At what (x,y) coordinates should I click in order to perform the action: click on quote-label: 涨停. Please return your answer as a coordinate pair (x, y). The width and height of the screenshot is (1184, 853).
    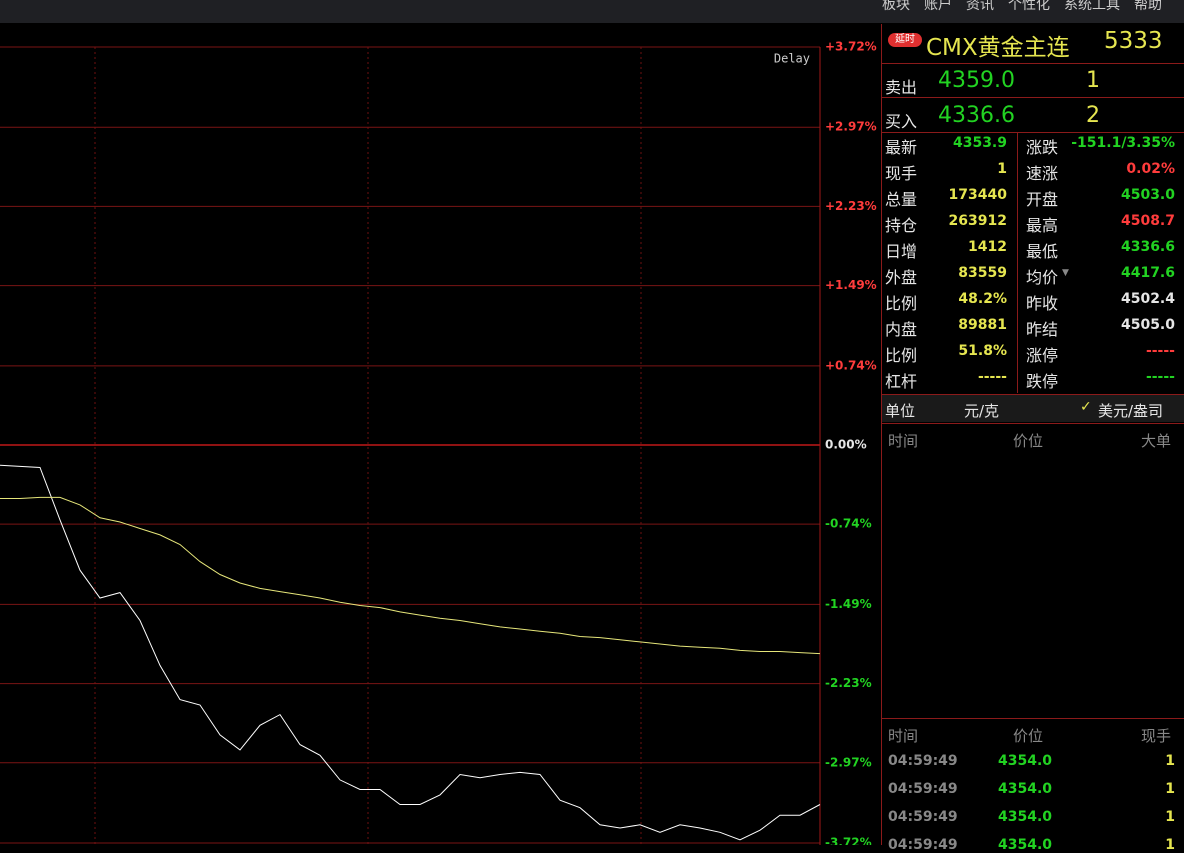
    Looking at the image, I should click on (1042, 355).